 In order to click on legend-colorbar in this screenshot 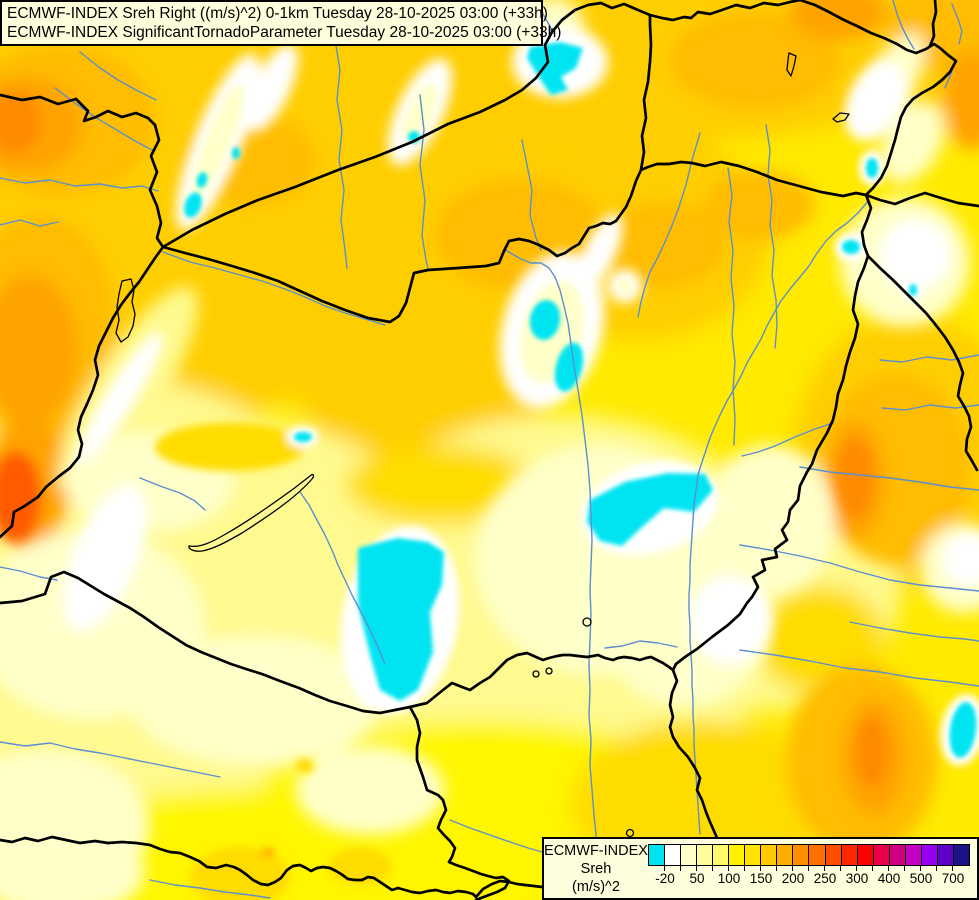, I will do `click(809, 855)`.